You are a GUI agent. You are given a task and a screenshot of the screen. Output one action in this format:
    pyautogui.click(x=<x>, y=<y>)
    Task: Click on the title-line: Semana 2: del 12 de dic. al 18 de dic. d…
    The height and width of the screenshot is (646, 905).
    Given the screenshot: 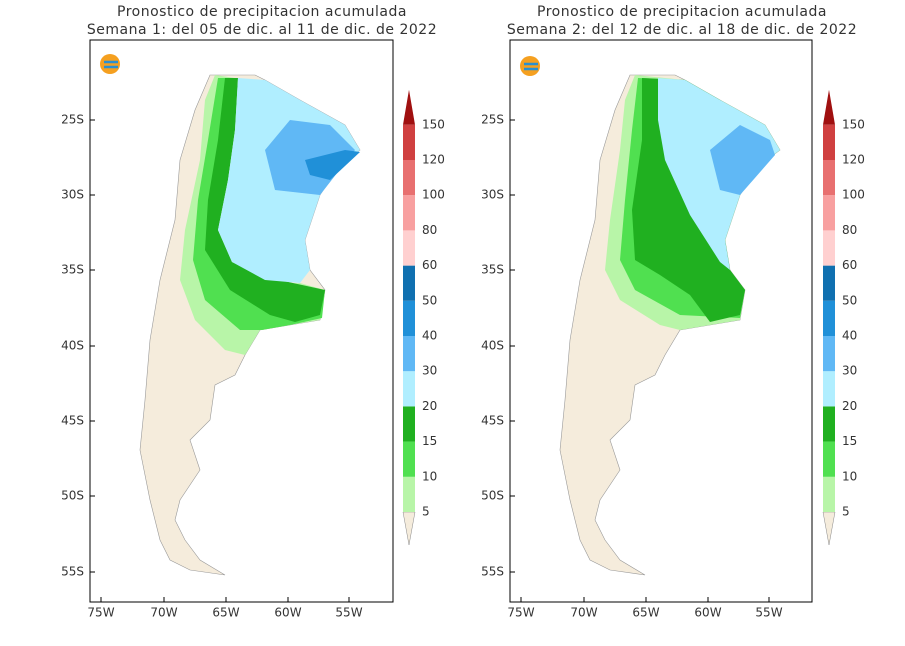 What is the action you would take?
    pyautogui.click(x=682, y=30)
    